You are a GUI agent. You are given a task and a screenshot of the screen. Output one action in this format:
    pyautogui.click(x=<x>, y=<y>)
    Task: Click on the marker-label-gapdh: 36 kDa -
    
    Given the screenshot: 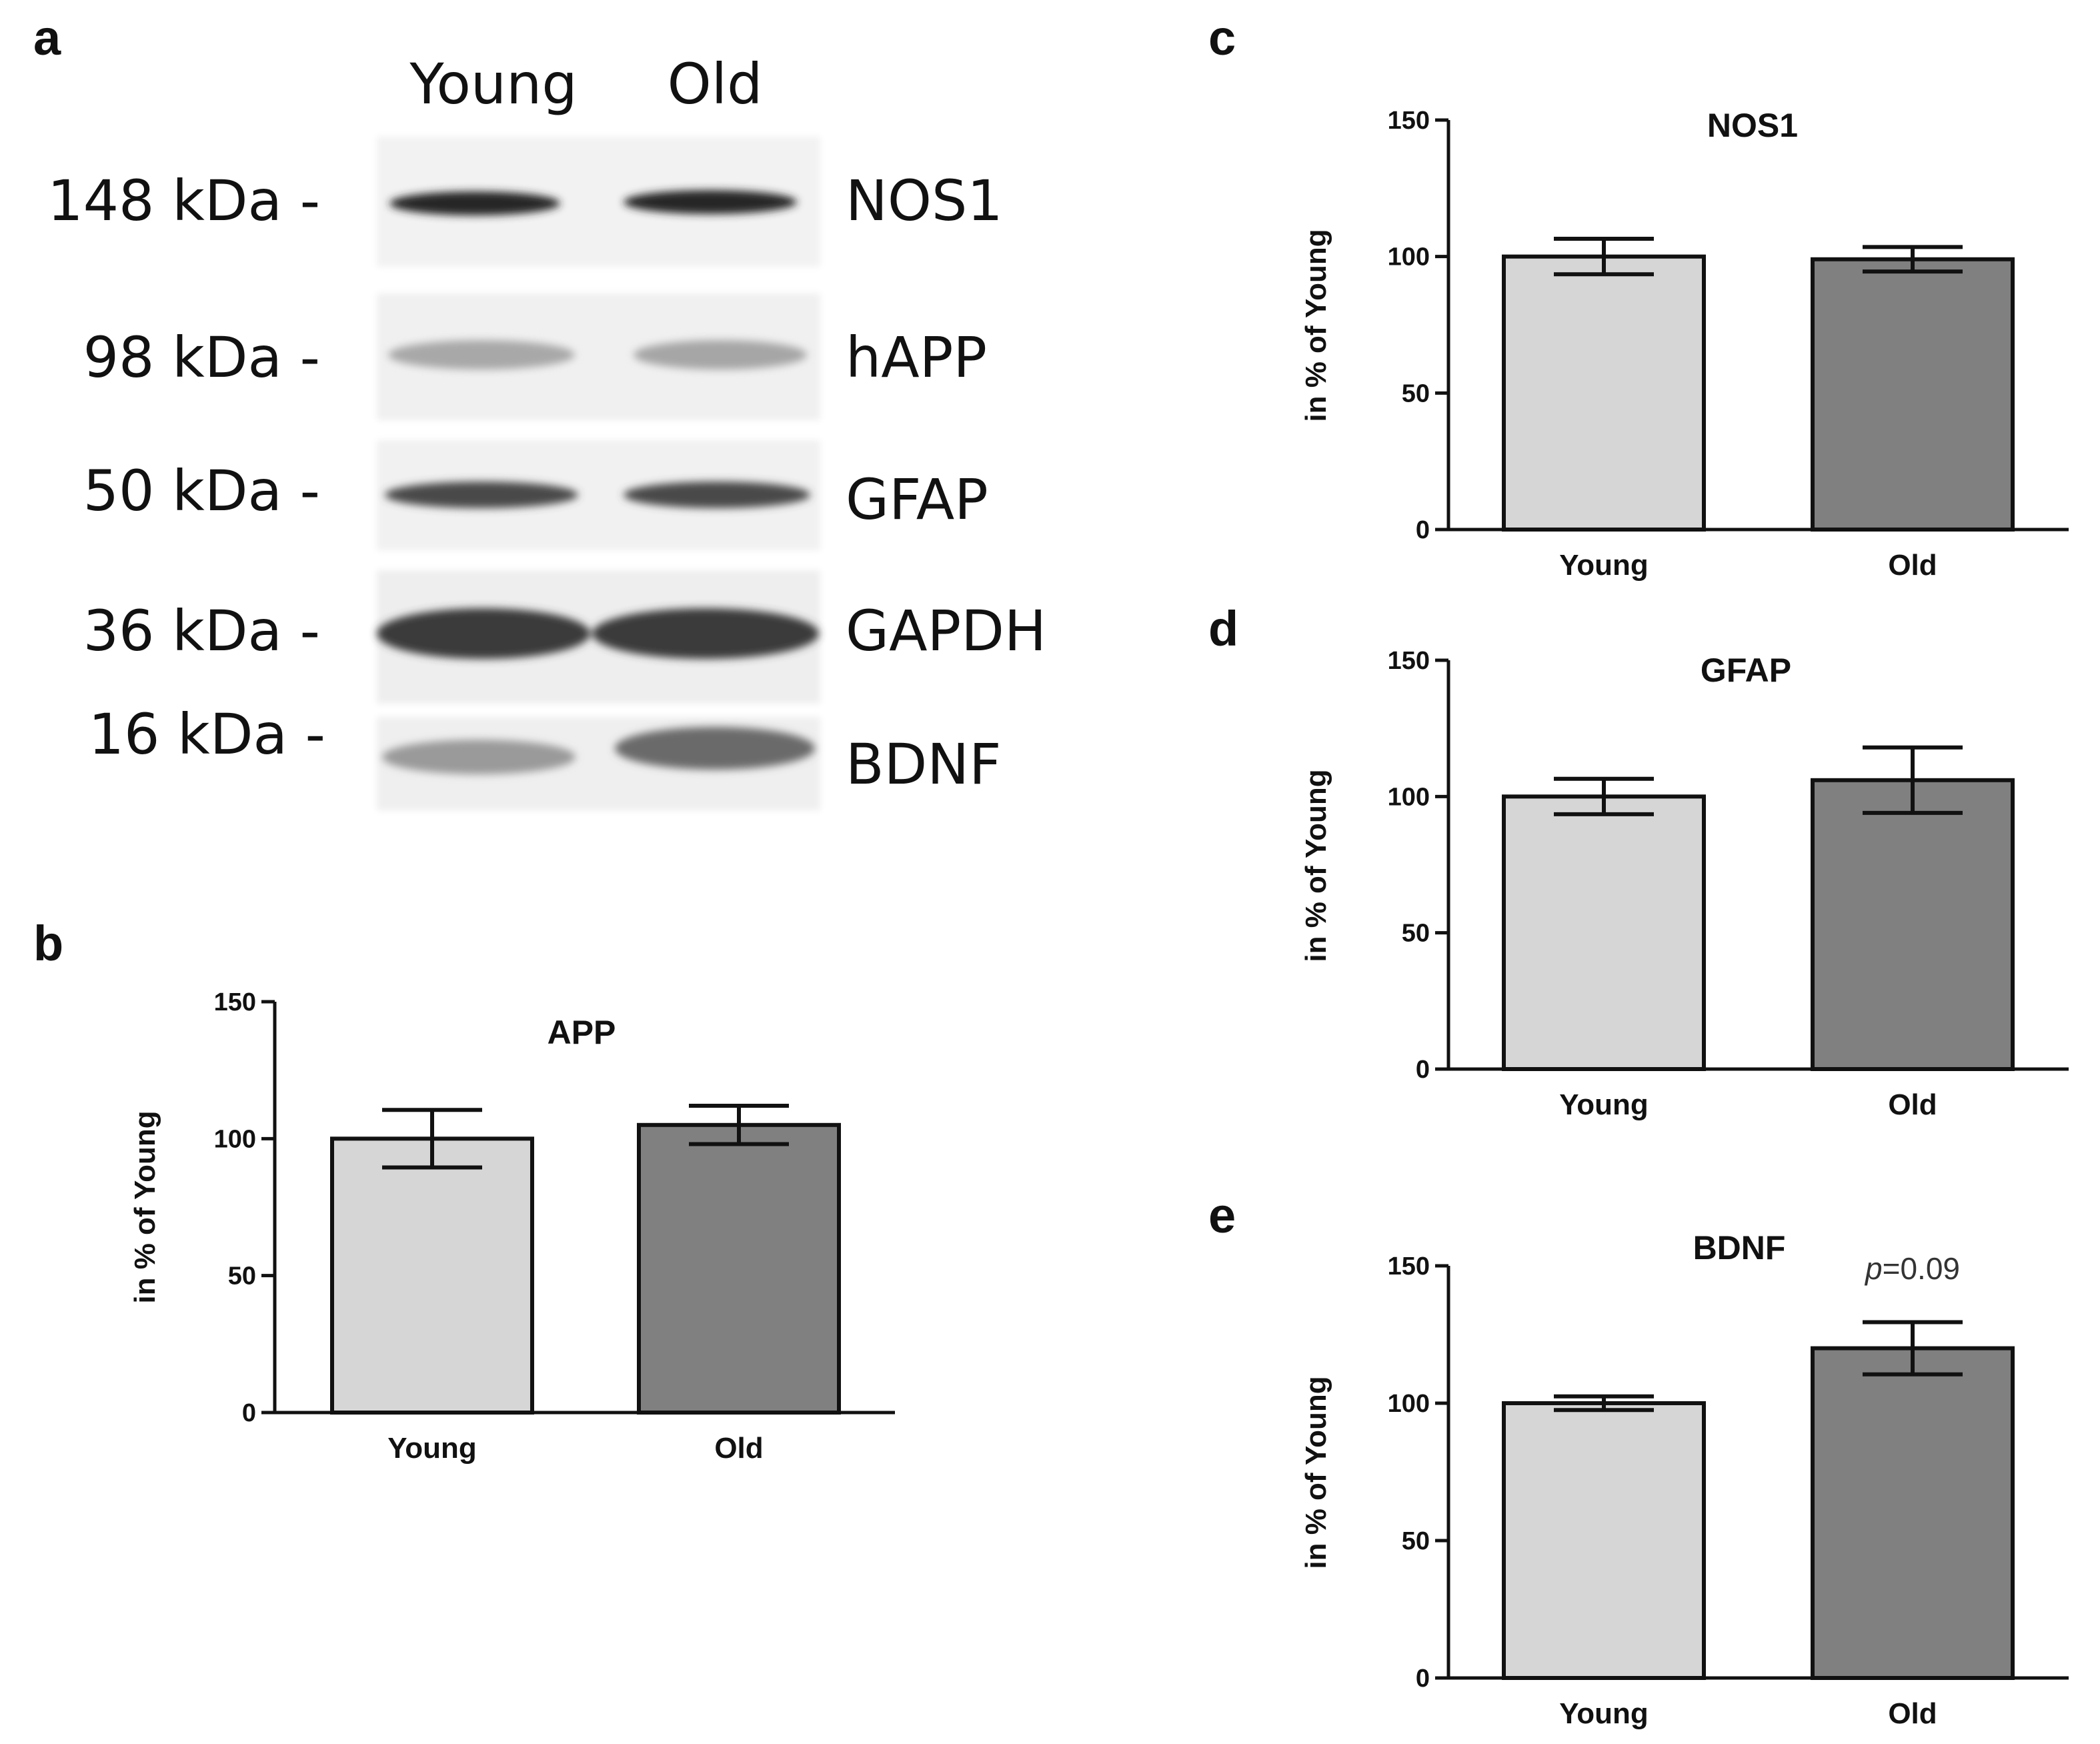 What is the action you would take?
    pyautogui.click(x=201, y=631)
    